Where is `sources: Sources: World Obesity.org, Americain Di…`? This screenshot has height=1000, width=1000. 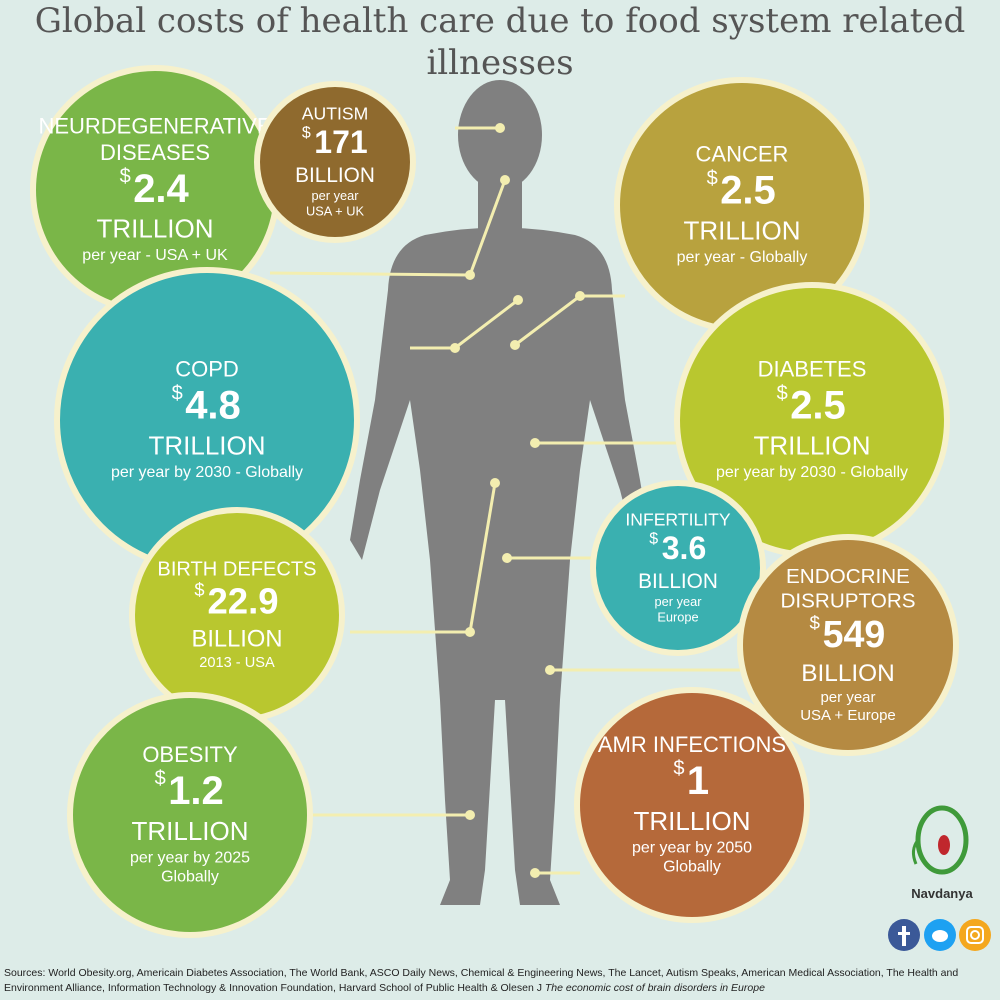 sources: Sources: World Obesity.org, Americain Di… is located at coordinates (499, 981).